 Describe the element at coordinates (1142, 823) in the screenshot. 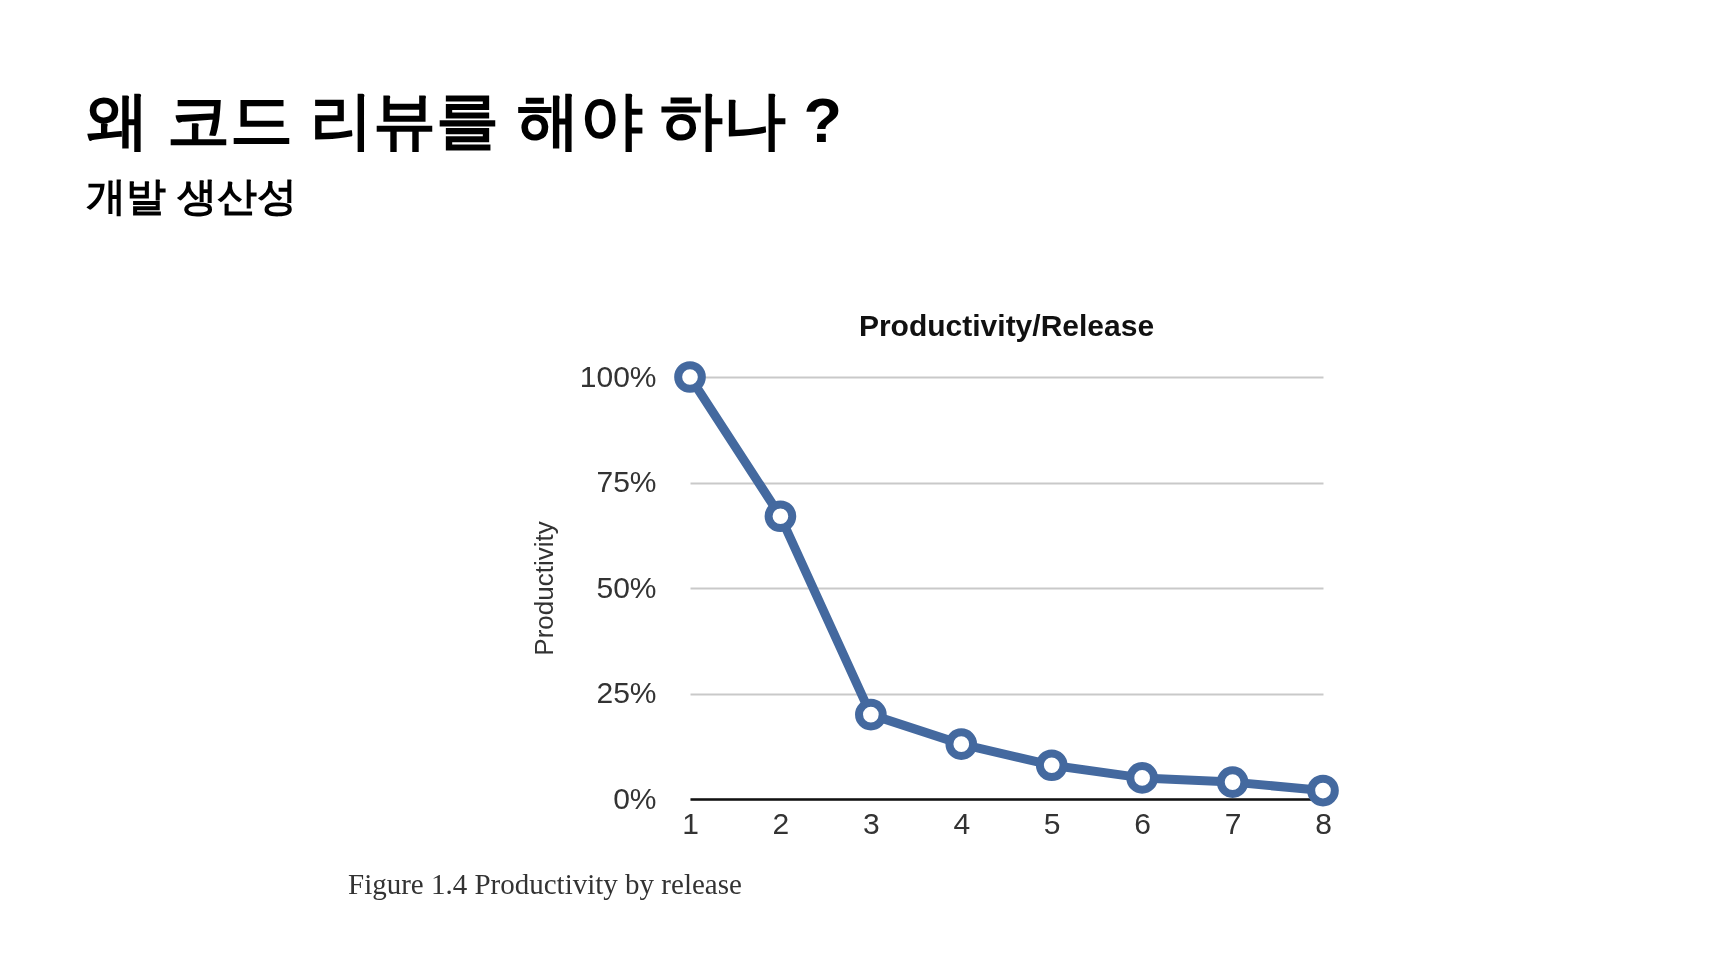

I see `x-tick-label: 6` at that location.